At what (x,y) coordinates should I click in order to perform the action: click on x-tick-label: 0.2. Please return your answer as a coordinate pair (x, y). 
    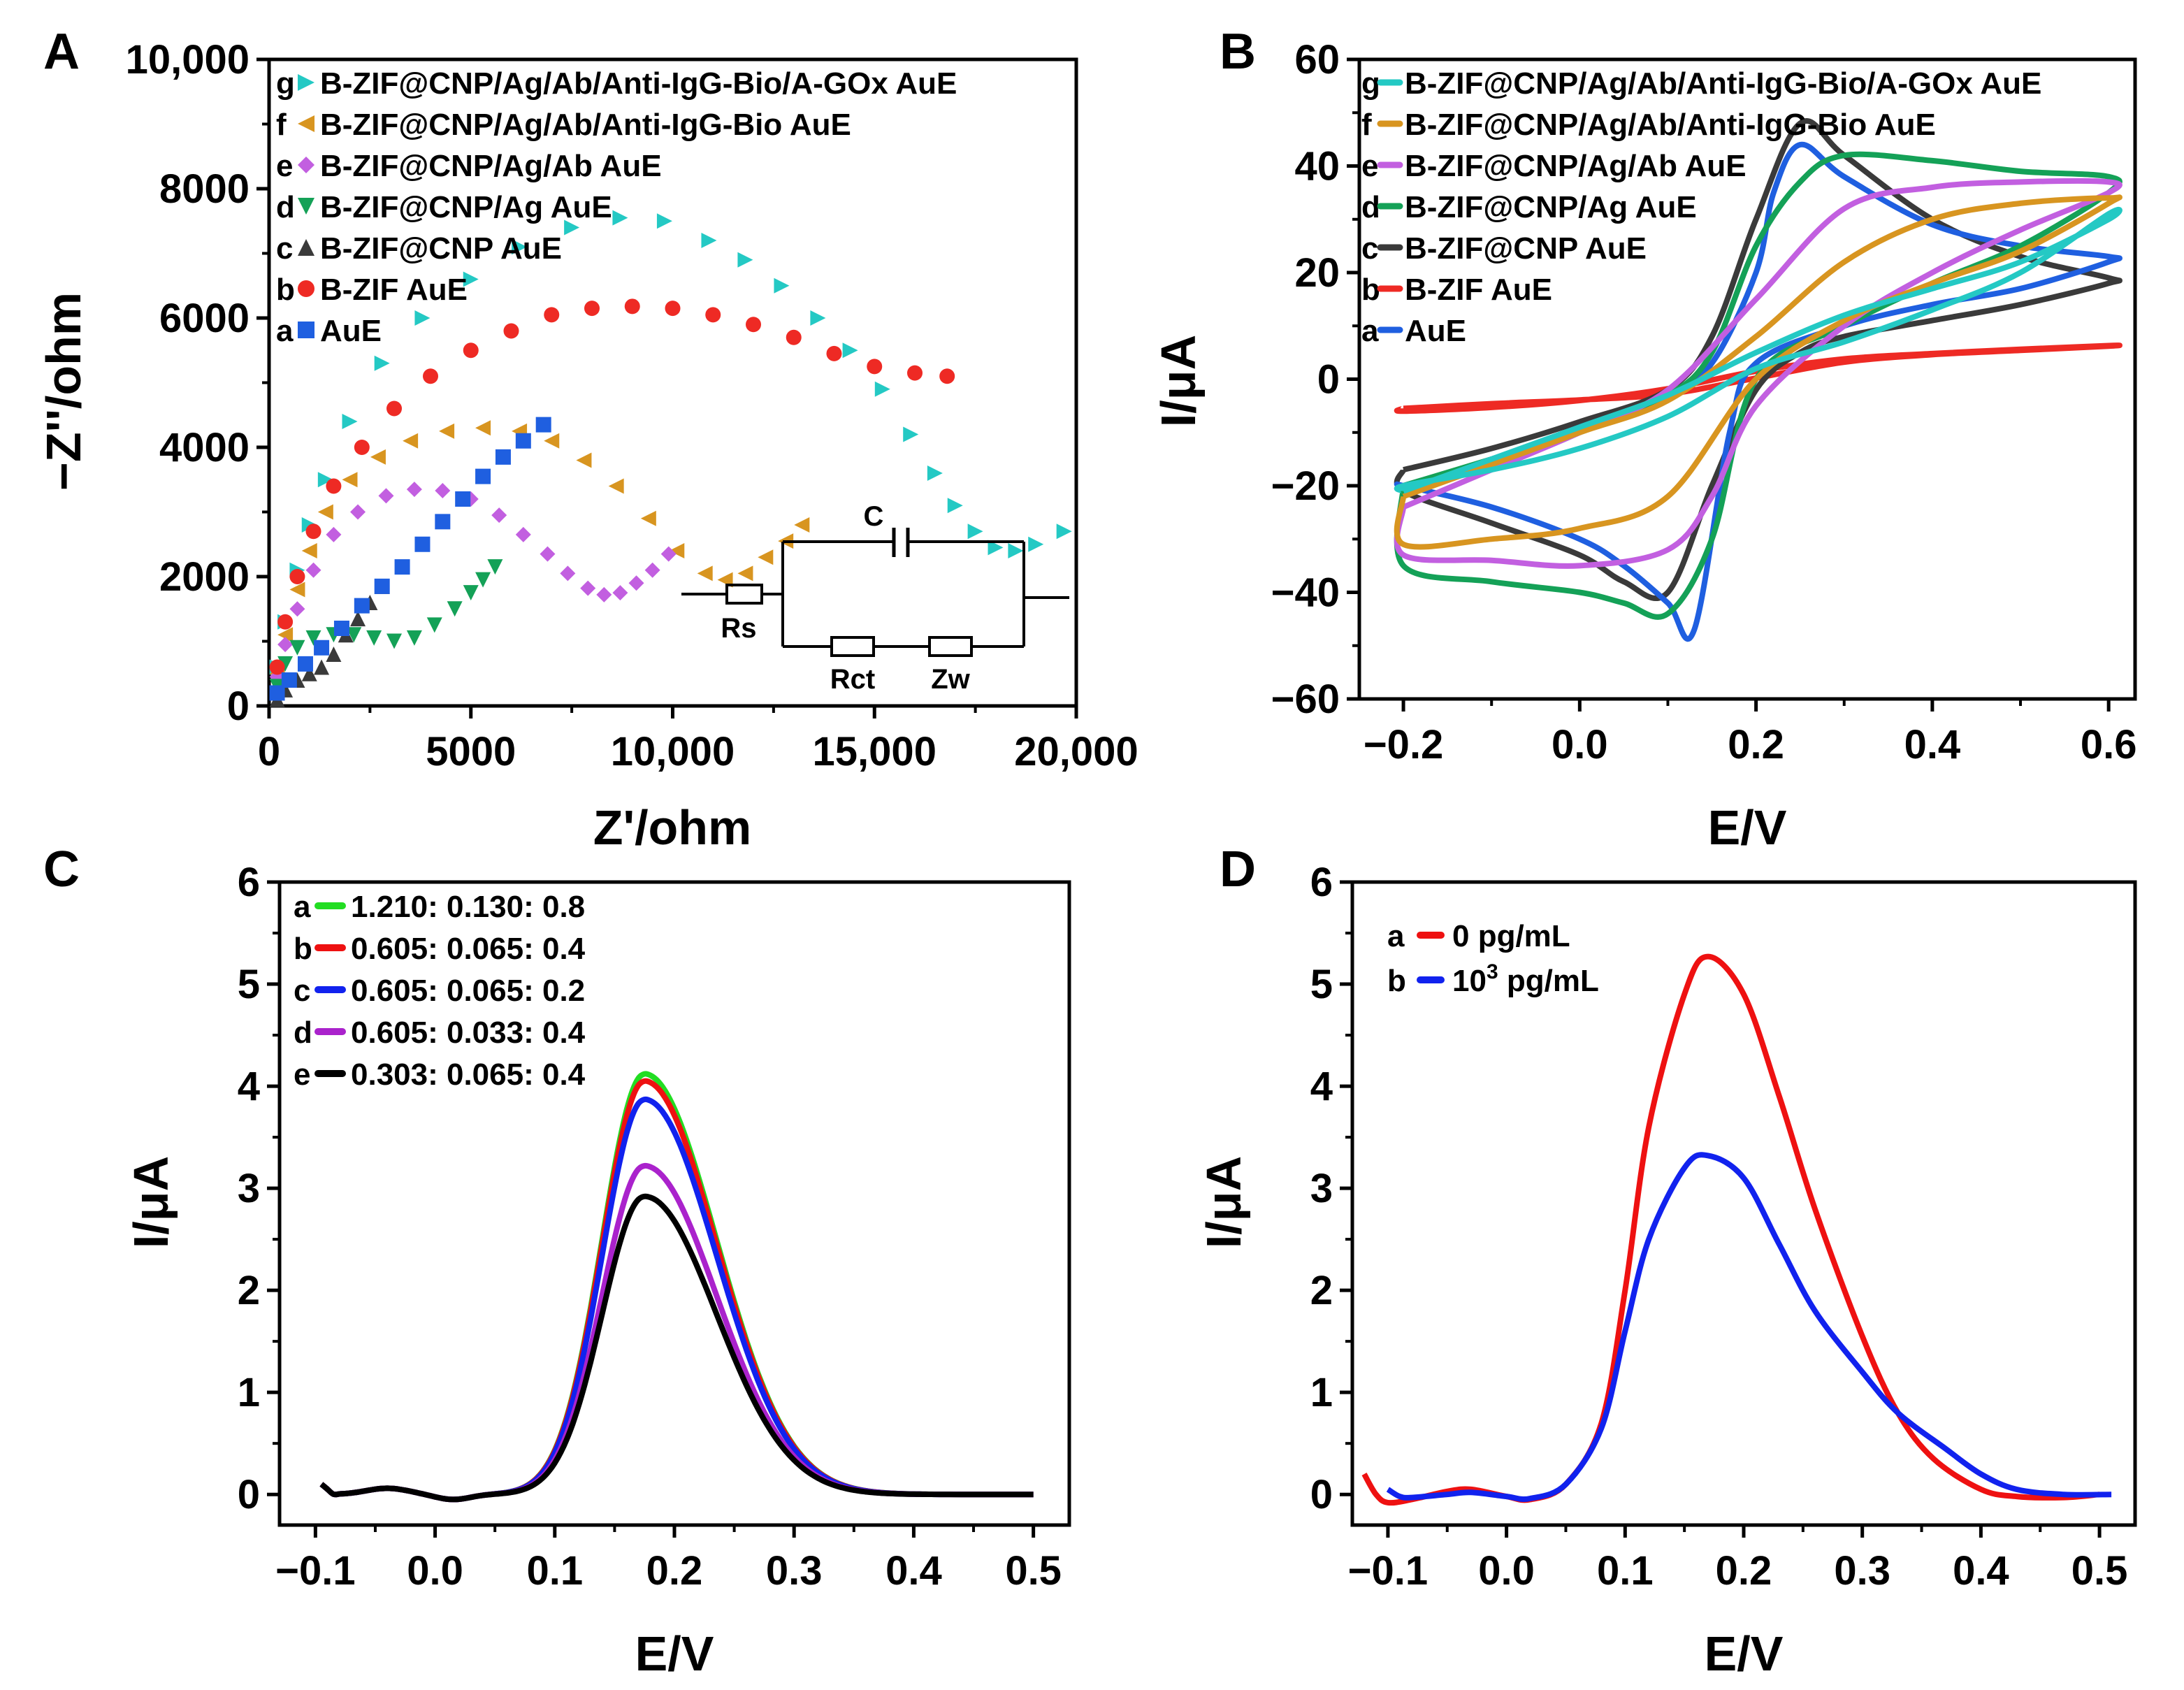
    Looking at the image, I should click on (1744, 1571).